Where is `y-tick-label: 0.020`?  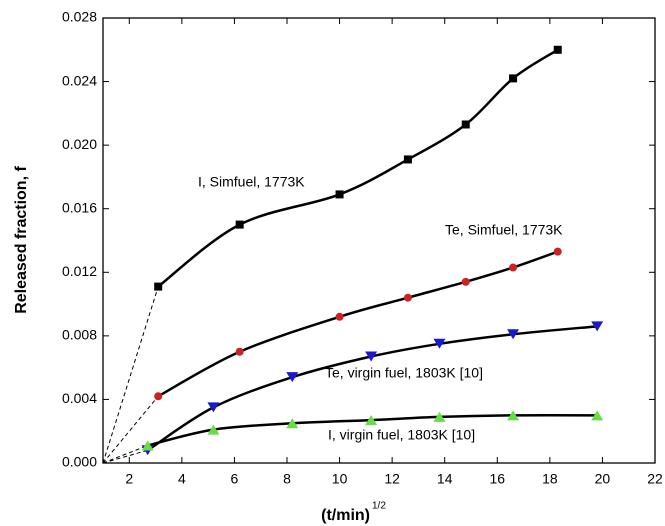 y-tick-label: 0.020 is located at coordinates (79, 144).